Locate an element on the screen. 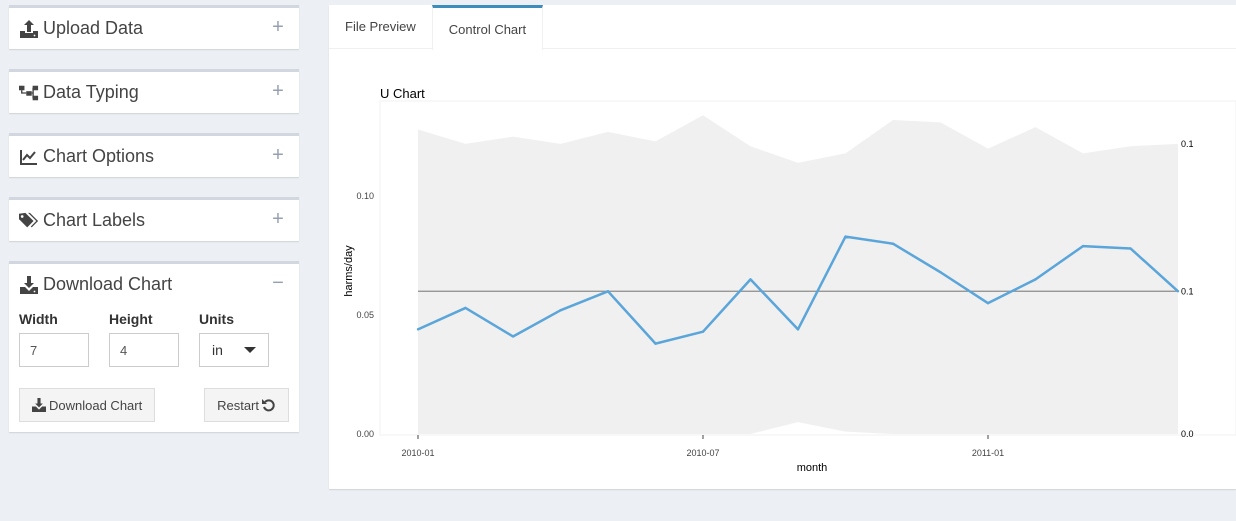 This screenshot has height=521, width=1236. chart-labels-box: Chart Labels + is located at coordinates (154, 219).